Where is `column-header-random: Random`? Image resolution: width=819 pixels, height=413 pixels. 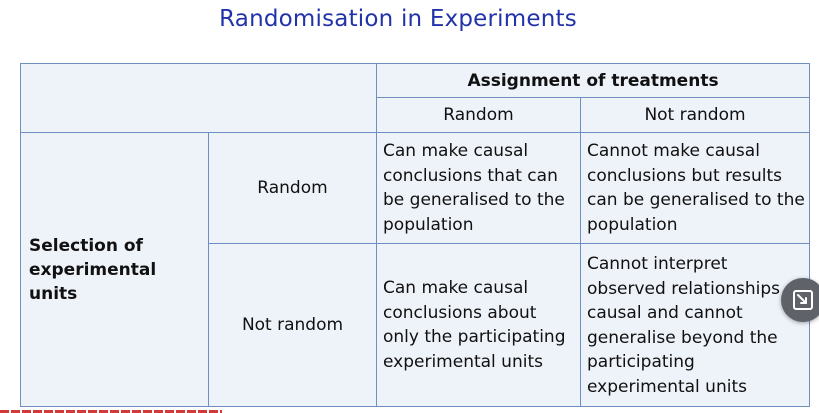
column-header-random: Random is located at coordinates (478, 115).